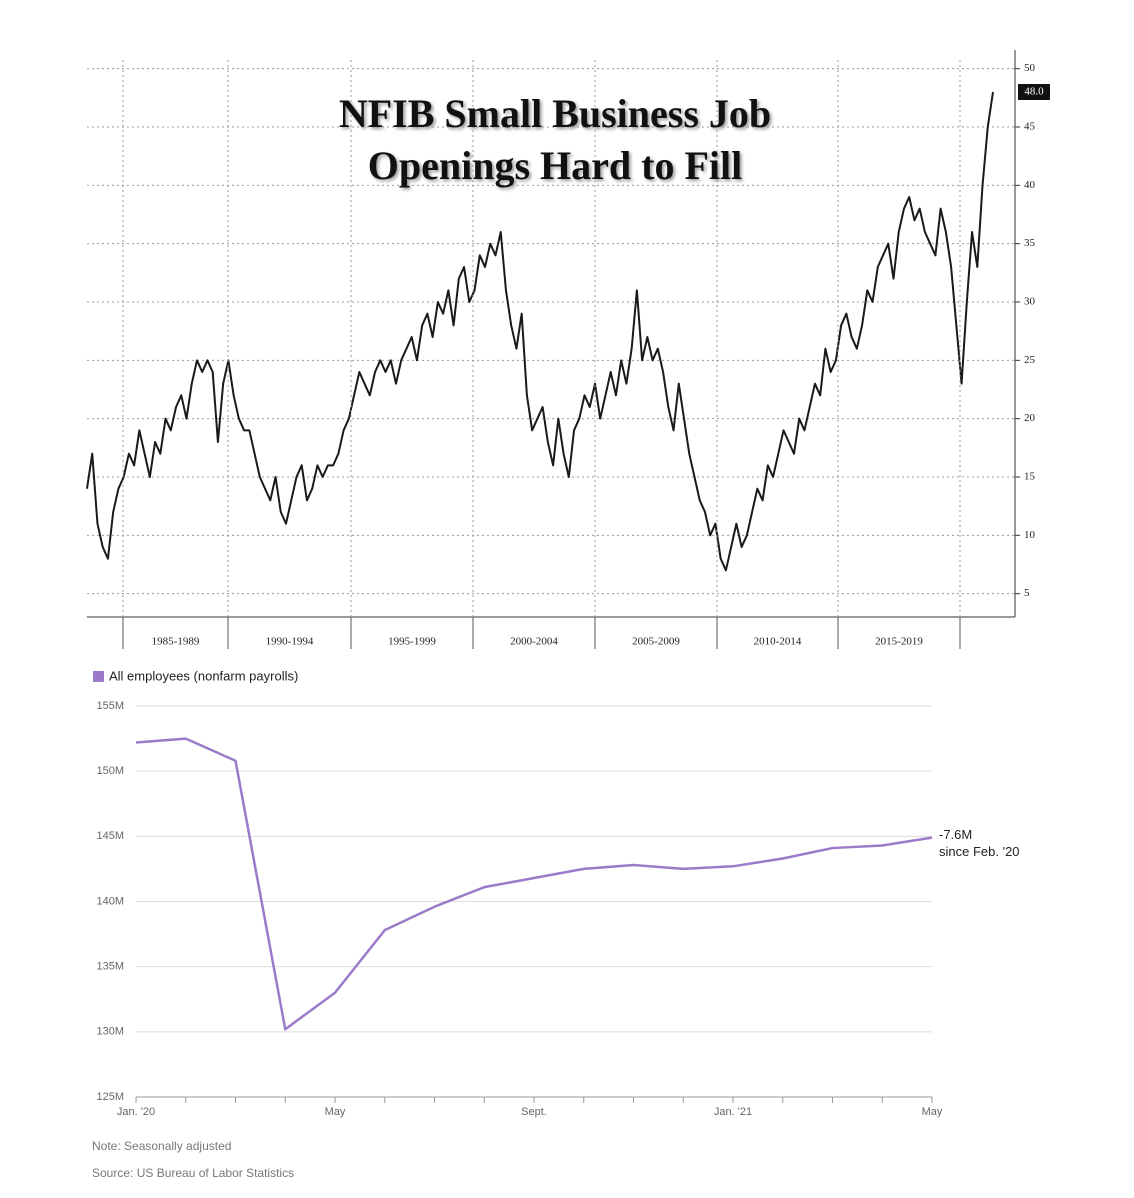  What do you see at coordinates (110, 836) in the screenshot?
I see `y-tick-label: 145M` at bounding box center [110, 836].